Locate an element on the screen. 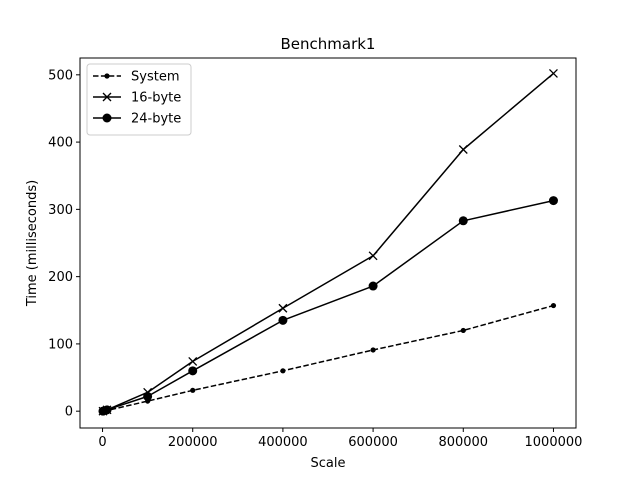 This screenshot has width=640, height=480. legend: System 16-byte 24-byte is located at coordinates (139, 99).